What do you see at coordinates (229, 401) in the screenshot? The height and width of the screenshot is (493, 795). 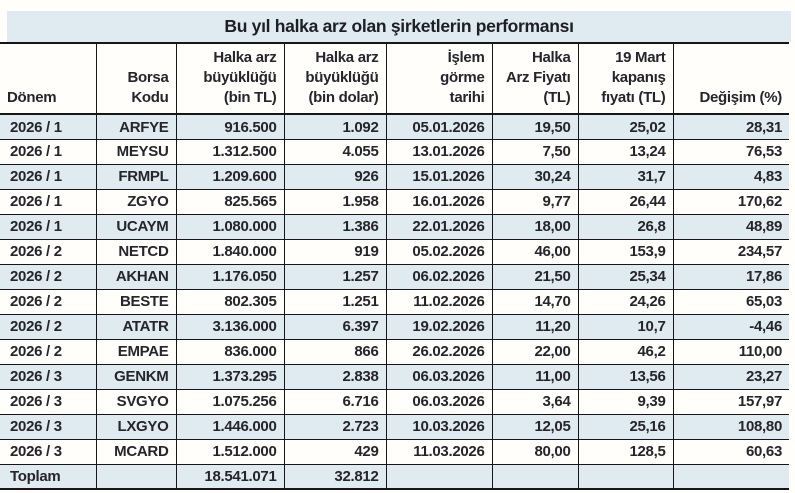 I see `cell: 1.075.256` at bounding box center [229, 401].